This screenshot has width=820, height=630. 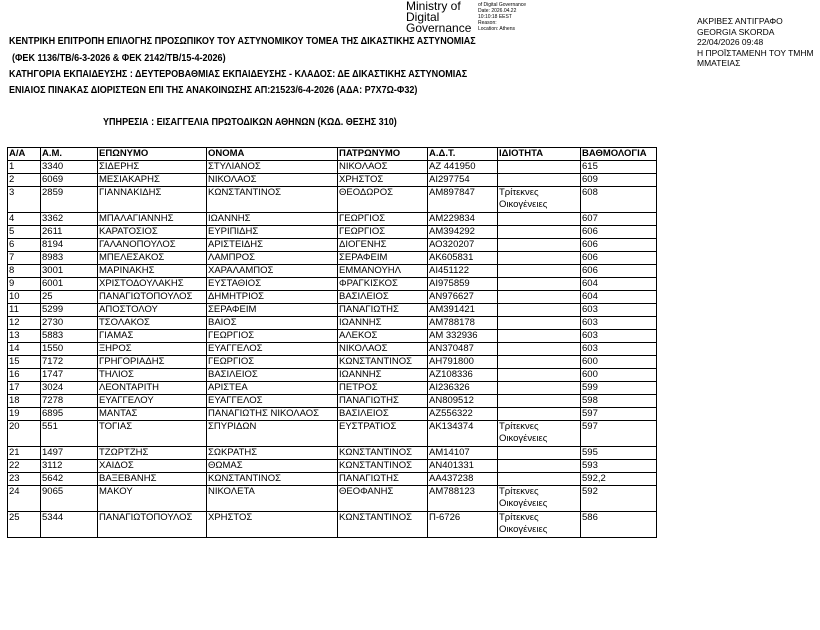 What do you see at coordinates (618, 401) in the screenshot?
I see `cell-score: 598` at bounding box center [618, 401].